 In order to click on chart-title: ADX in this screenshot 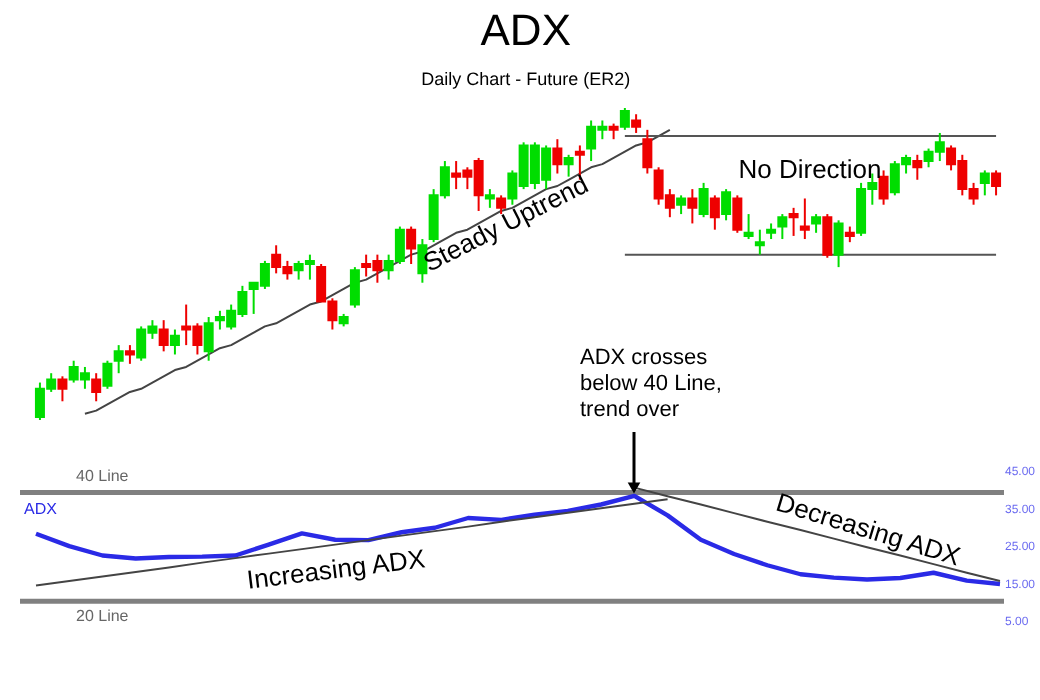, I will do `click(526, 30)`.